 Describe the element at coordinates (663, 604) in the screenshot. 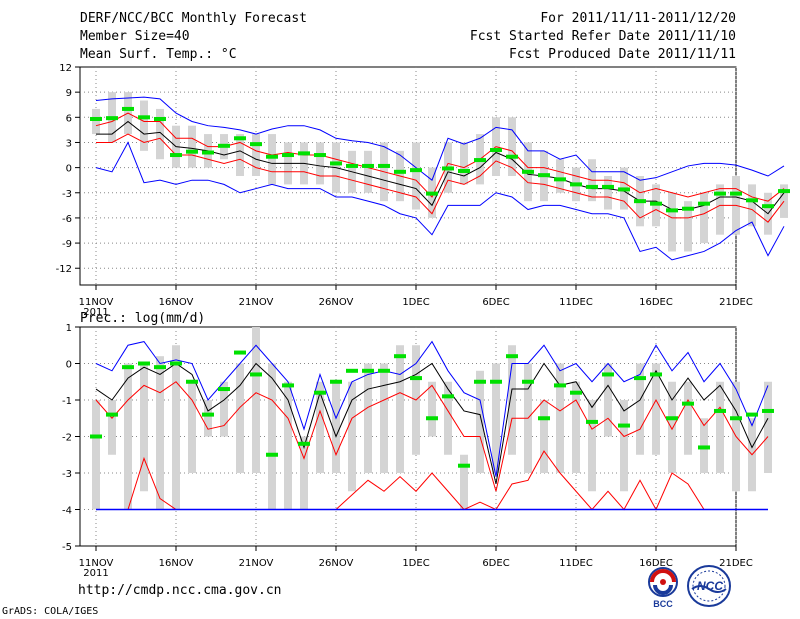

I see `bcc-logo-text: BCC` at that location.